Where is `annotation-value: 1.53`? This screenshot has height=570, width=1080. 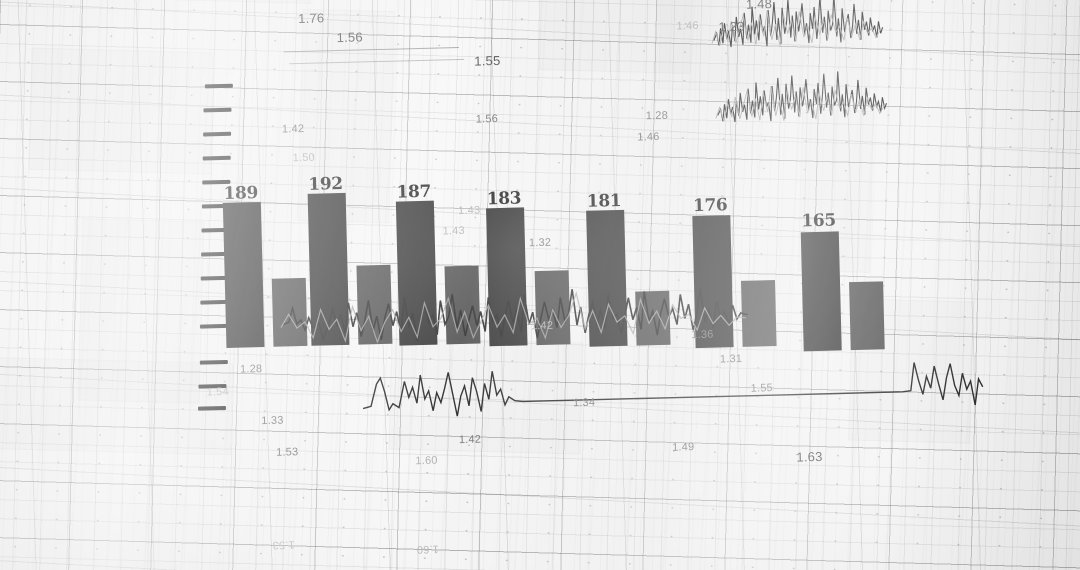
annotation-value: 1.53 is located at coordinates (287, 452).